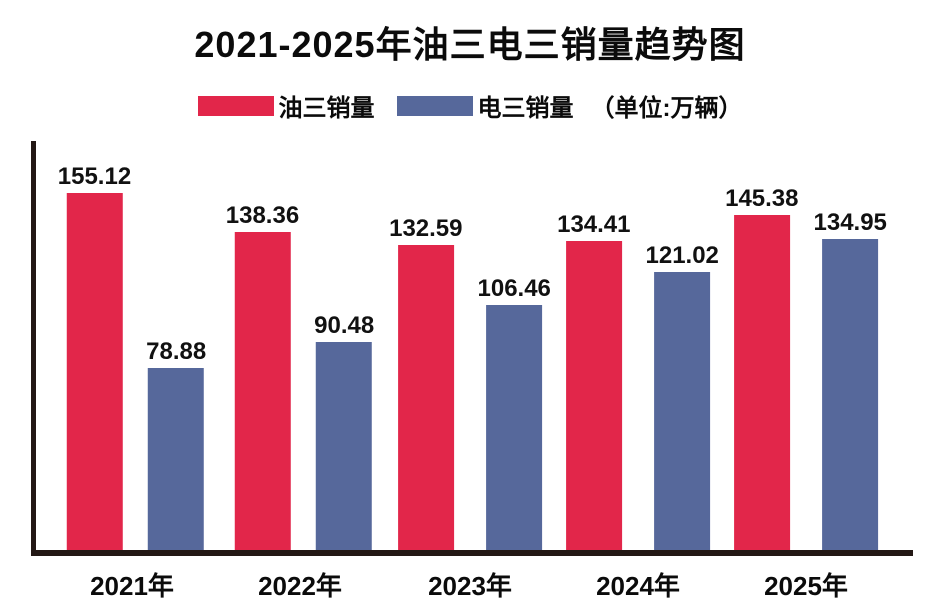  What do you see at coordinates (514, 288) in the screenshot?
I see `value-label: 106.46` at bounding box center [514, 288].